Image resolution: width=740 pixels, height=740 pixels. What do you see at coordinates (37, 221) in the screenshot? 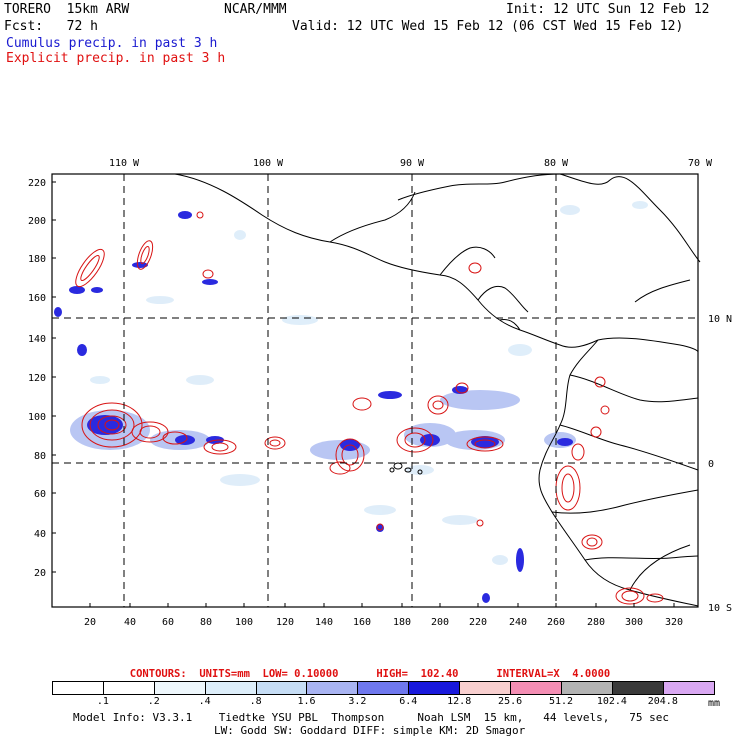
I see `y-label: 200` at bounding box center [37, 221].